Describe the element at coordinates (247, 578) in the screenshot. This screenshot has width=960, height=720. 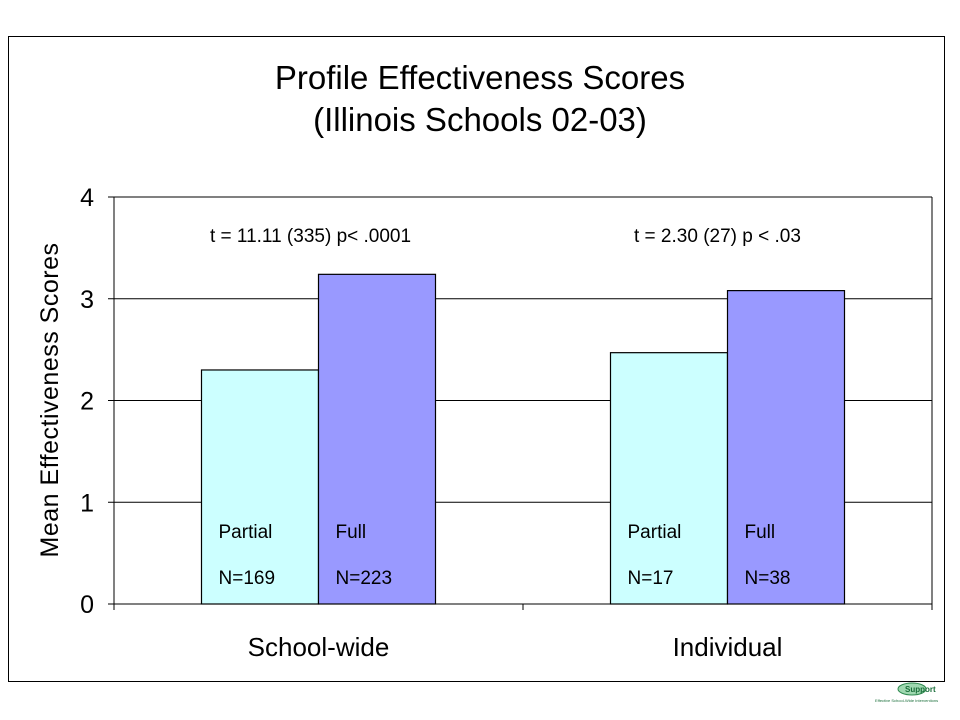
I see `bar-label-n: N=169` at that location.